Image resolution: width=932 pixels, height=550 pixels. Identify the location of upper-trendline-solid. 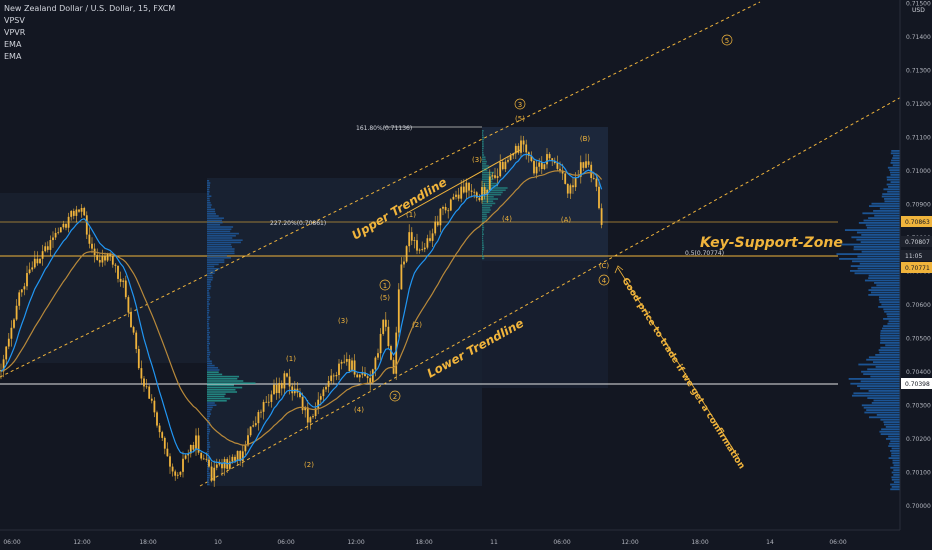
(459, 184).